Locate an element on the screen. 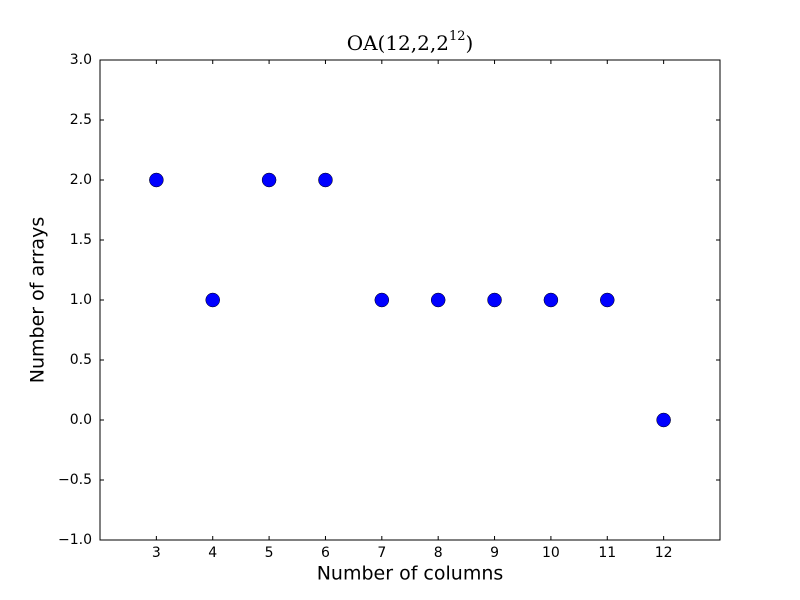 The width and height of the screenshot is (800, 600). title-superscript: 12 is located at coordinates (457, 36).